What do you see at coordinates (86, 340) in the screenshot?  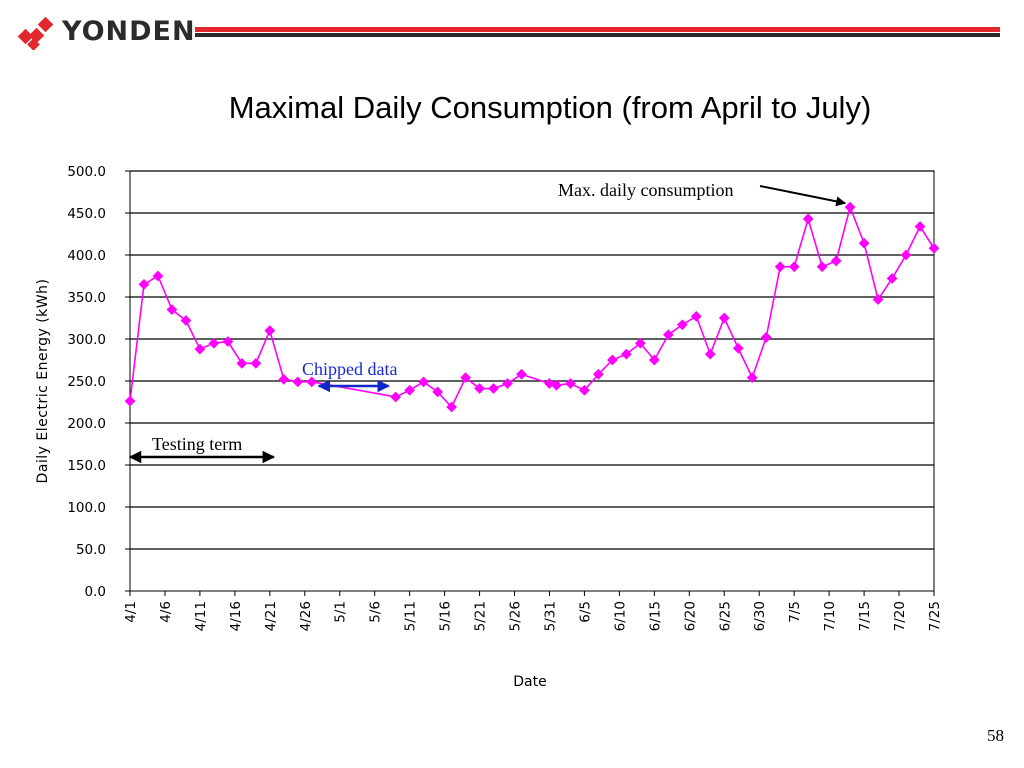 I see `y-tick-label: 300.0` at bounding box center [86, 340].